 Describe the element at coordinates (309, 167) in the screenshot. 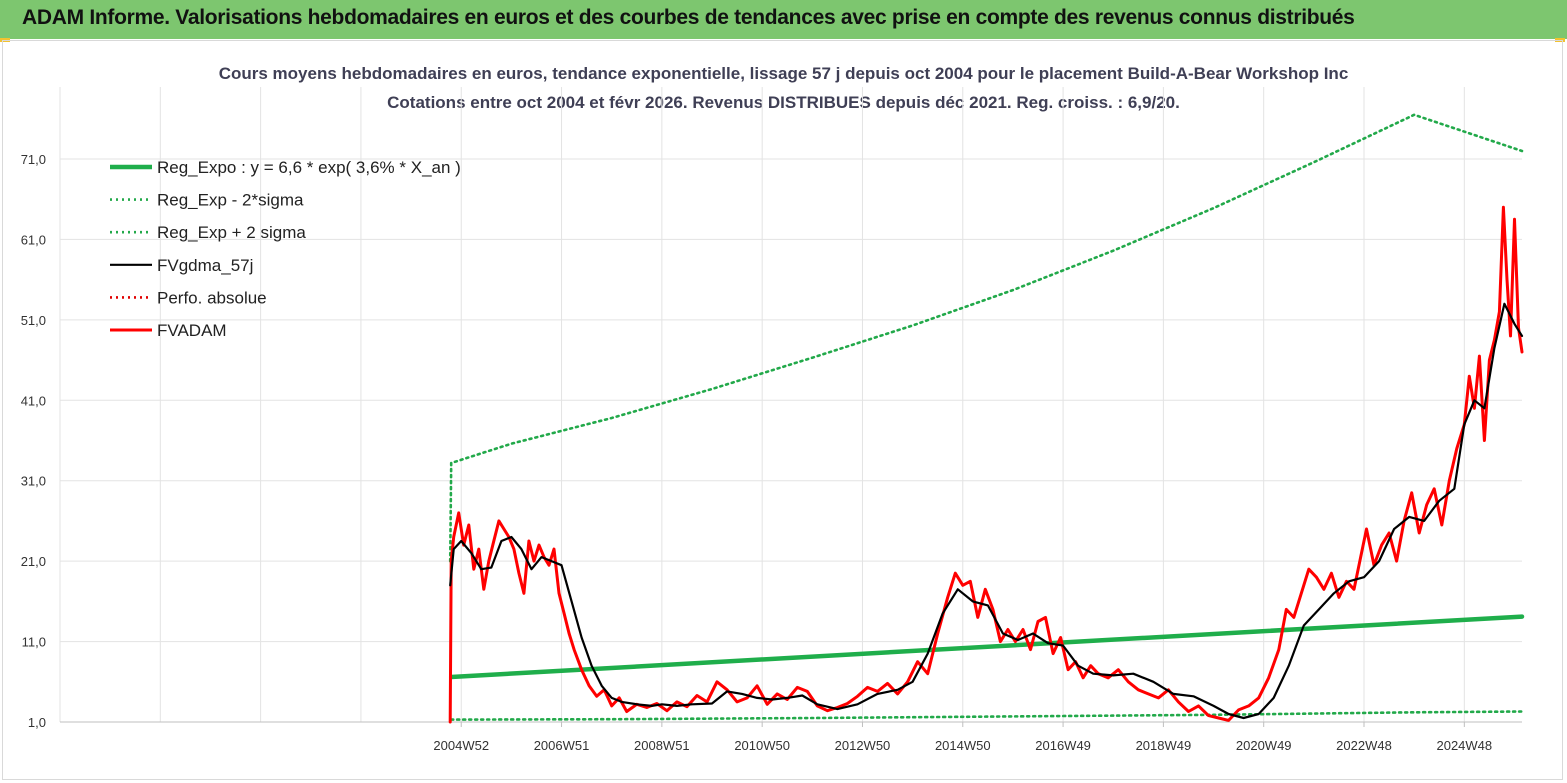

I see `legend-label-0: Reg_Expo : y = 6,6 * exp( 3,6% * X_an )` at that location.